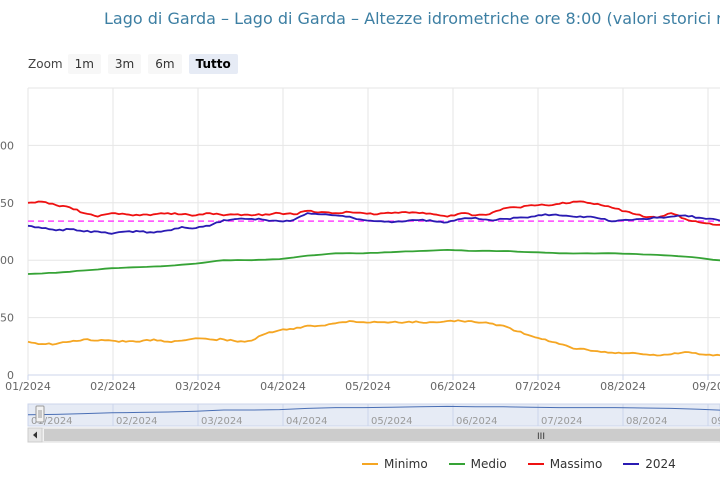 This screenshot has height=477, width=720. What do you see at coordinates (165, 64) in the screenshot?
I see `zoom-6m-button: 6m` at bounding box center [165, 64].